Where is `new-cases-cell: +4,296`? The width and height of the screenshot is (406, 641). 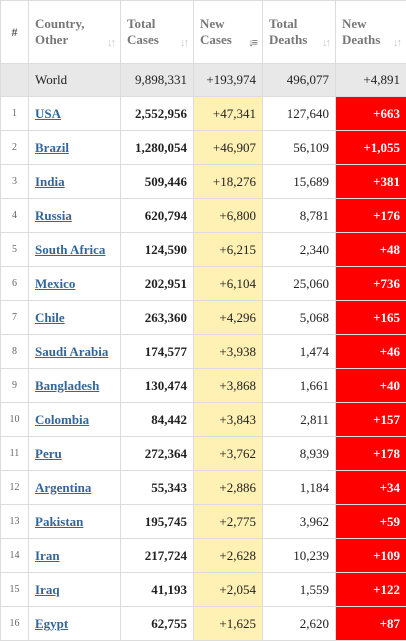
new-cases-cell: +4,296 is located at coordinates (228, 318).